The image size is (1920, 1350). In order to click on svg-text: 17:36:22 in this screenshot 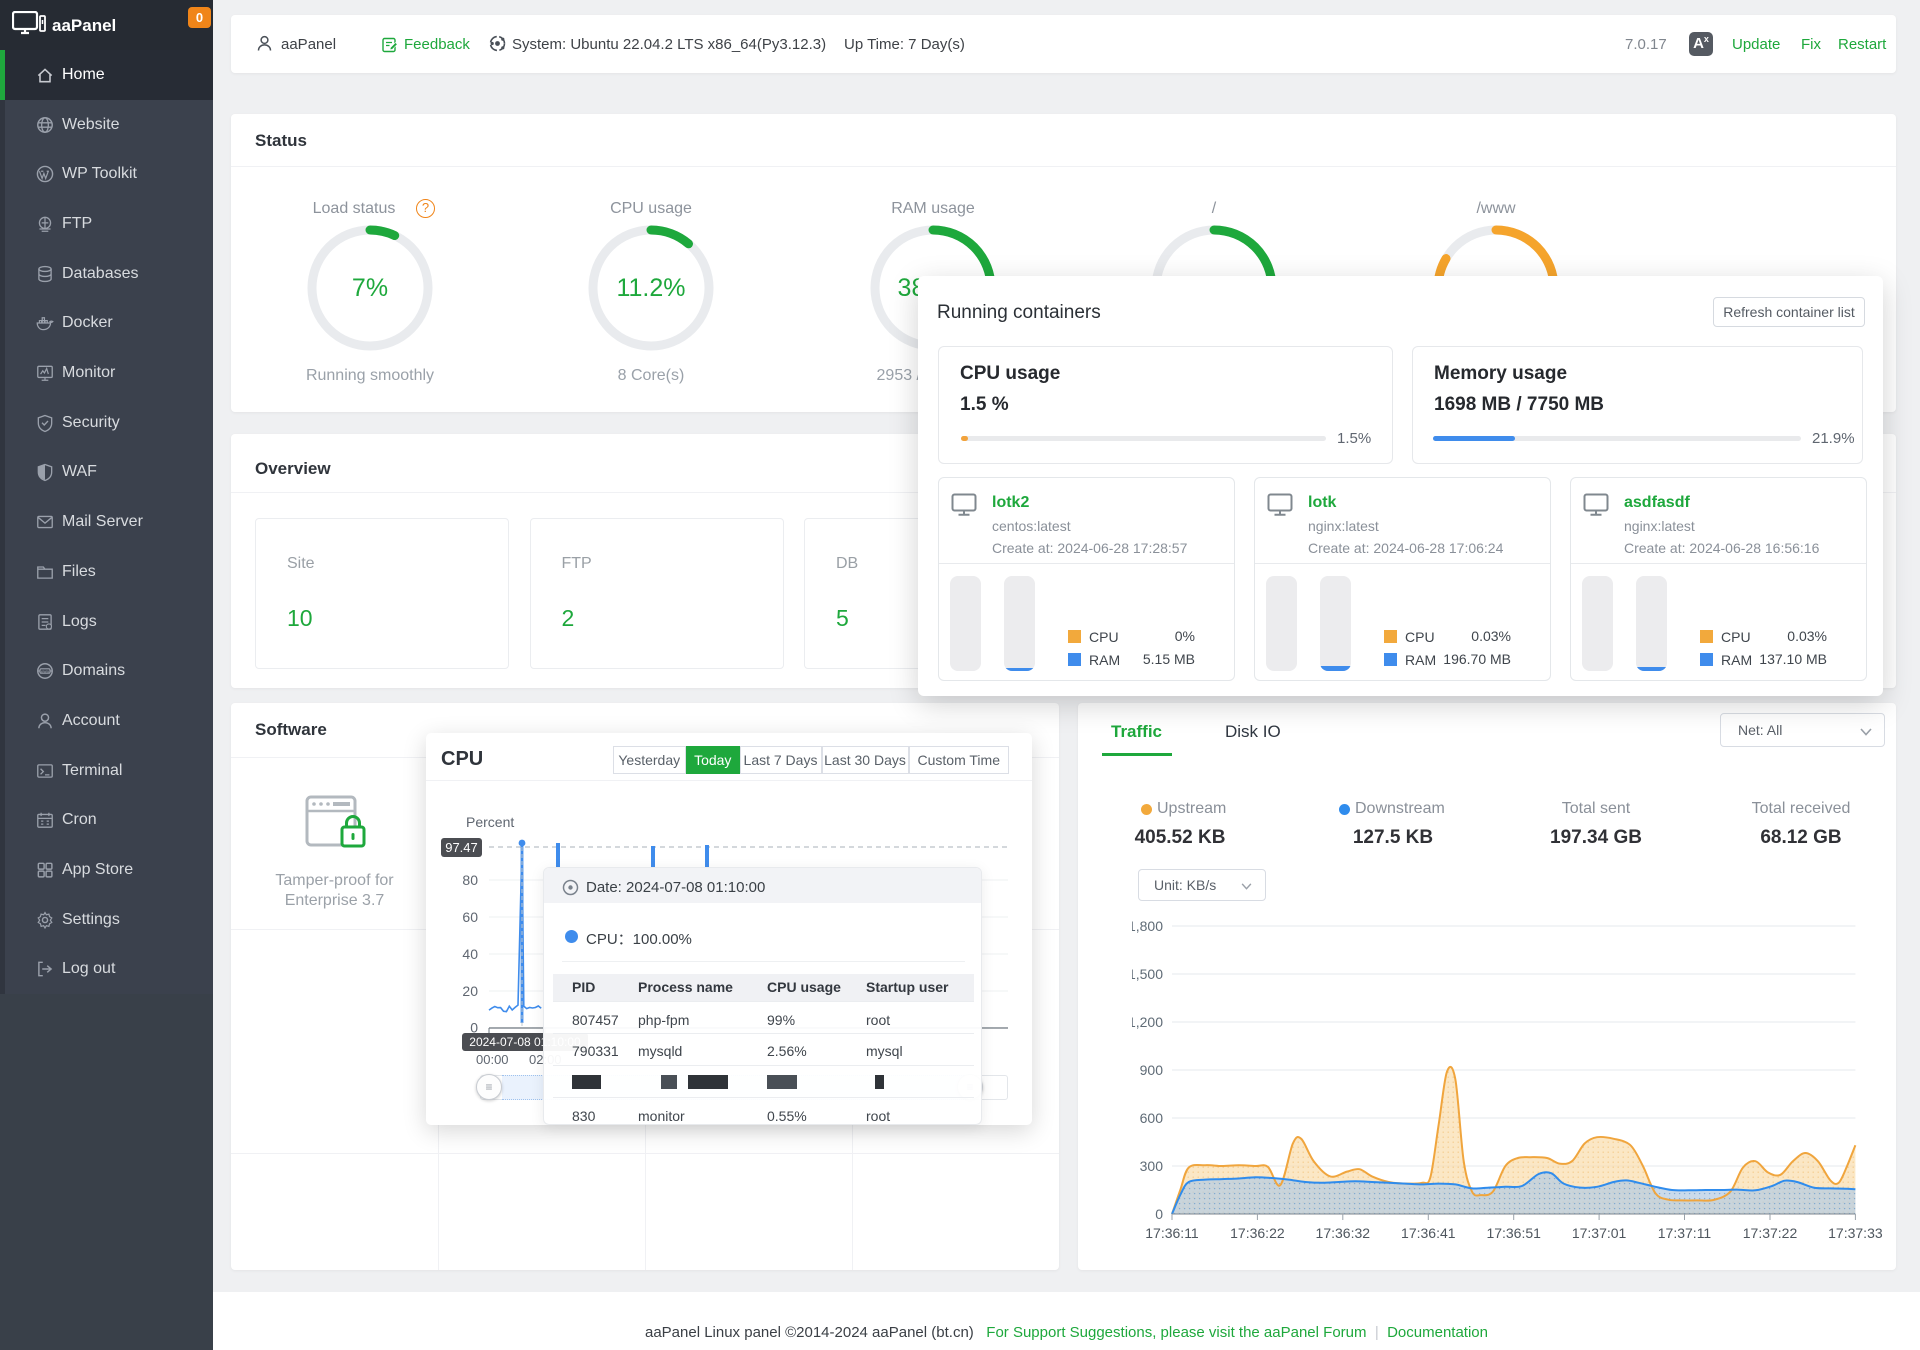, I will do `click(1257, 1233)`.